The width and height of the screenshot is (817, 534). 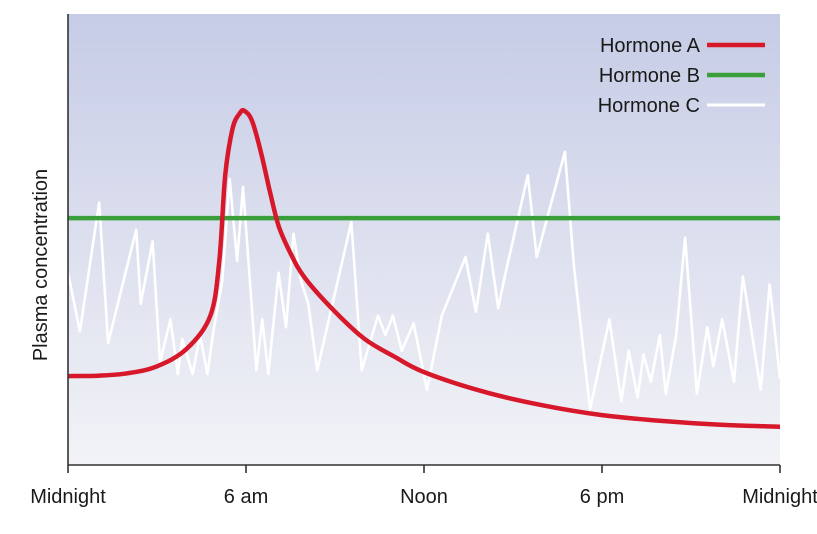 I want to click on y-axis-label: Plasma concentration, so click(x=41, y=265).